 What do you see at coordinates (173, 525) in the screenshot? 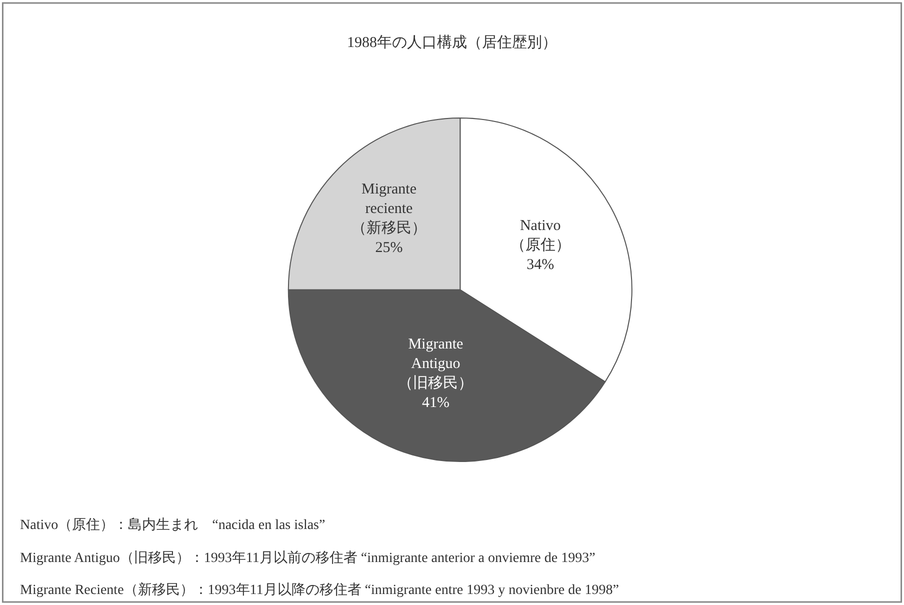
I see `text: Nativo（原住）：島内生まれ “nacida en las islas”` at bounding box center [173, 525].